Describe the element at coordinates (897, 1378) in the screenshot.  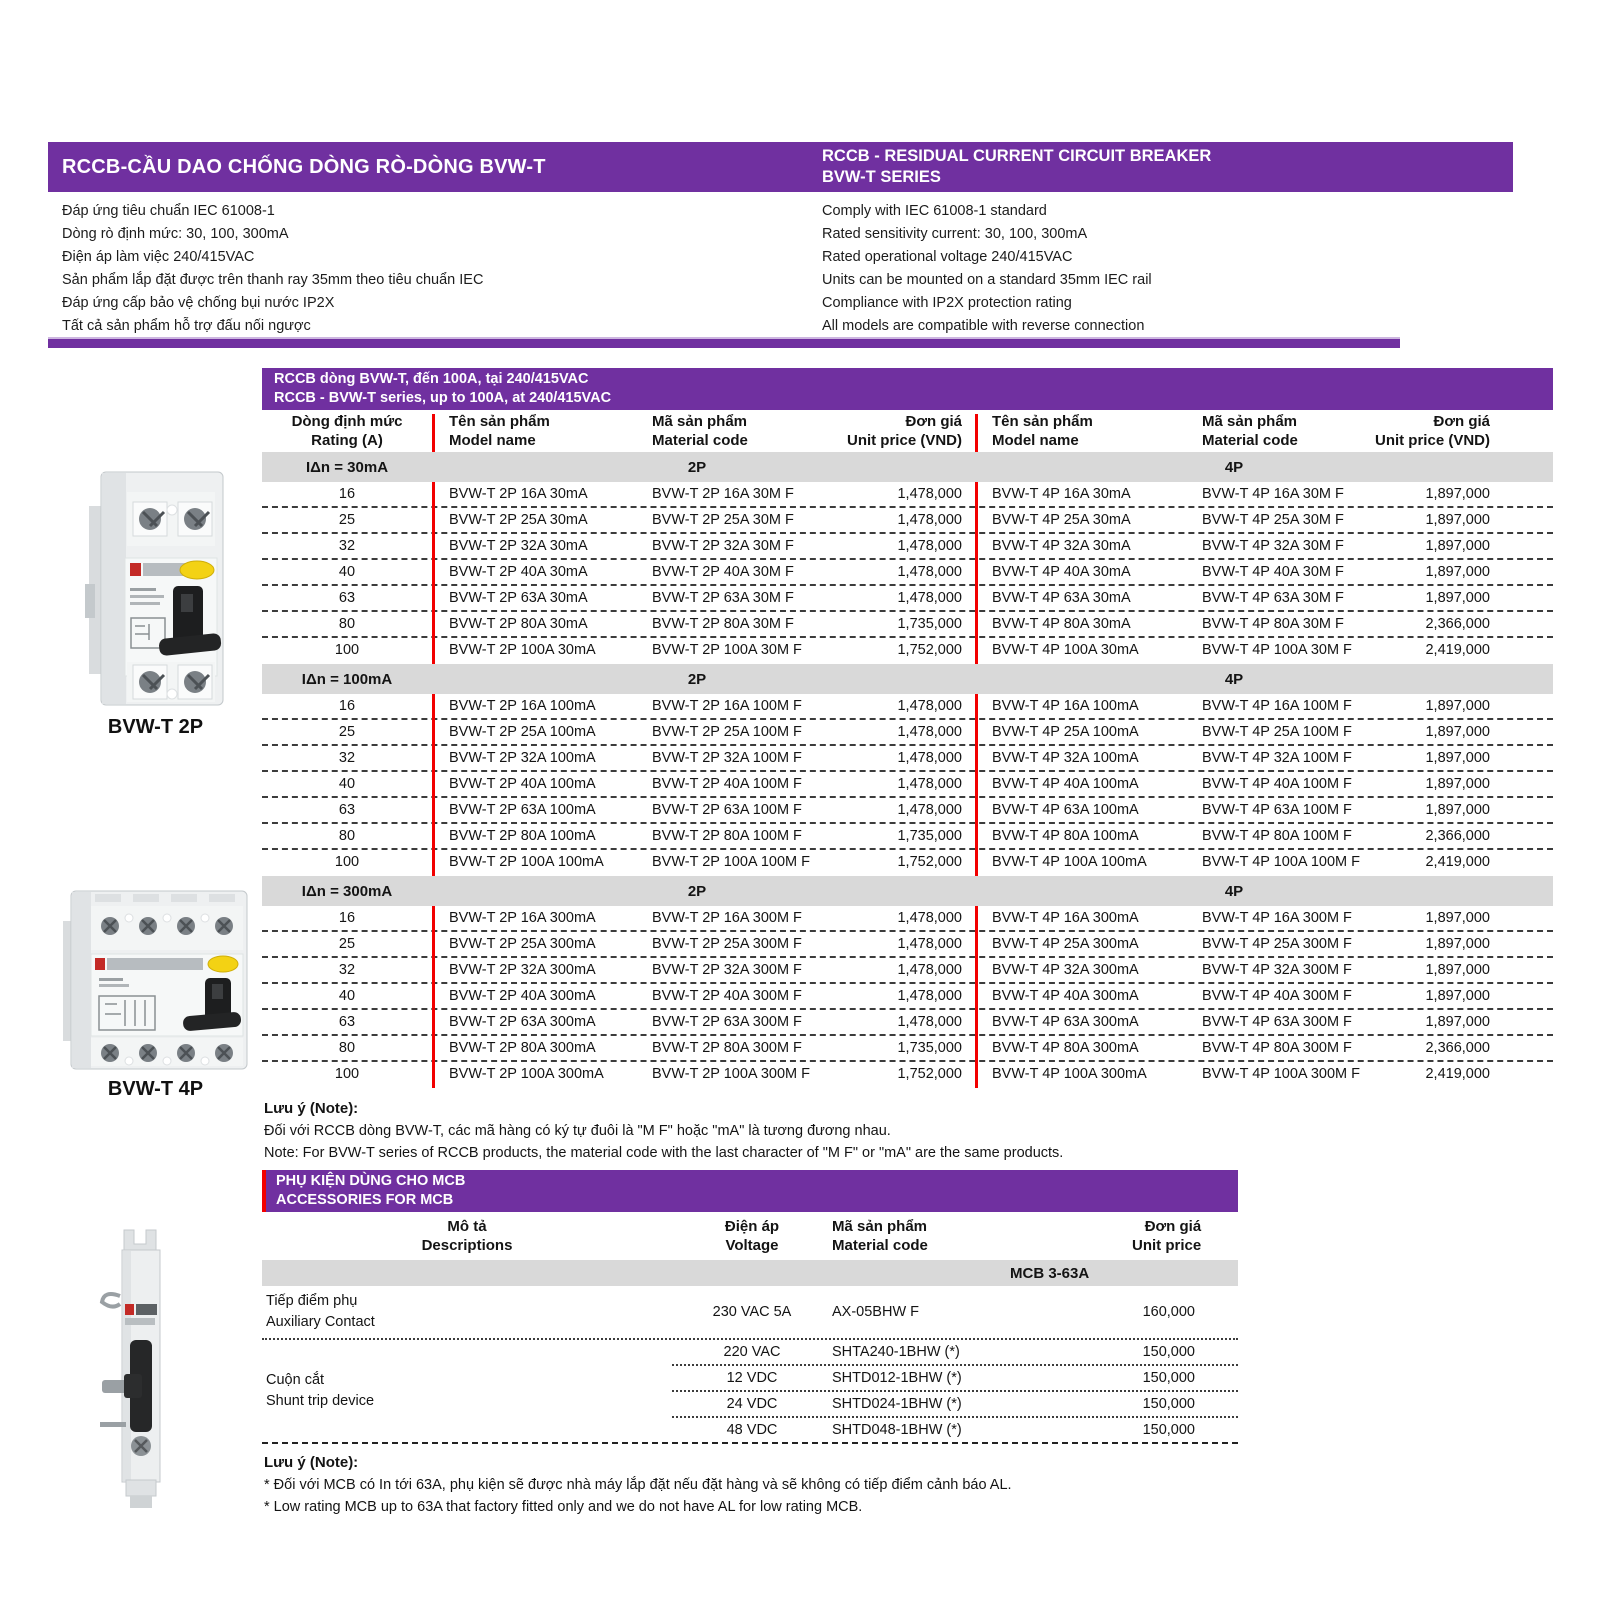
I see `cell-material-code: SHTD012-1BHW (*)` at that location.